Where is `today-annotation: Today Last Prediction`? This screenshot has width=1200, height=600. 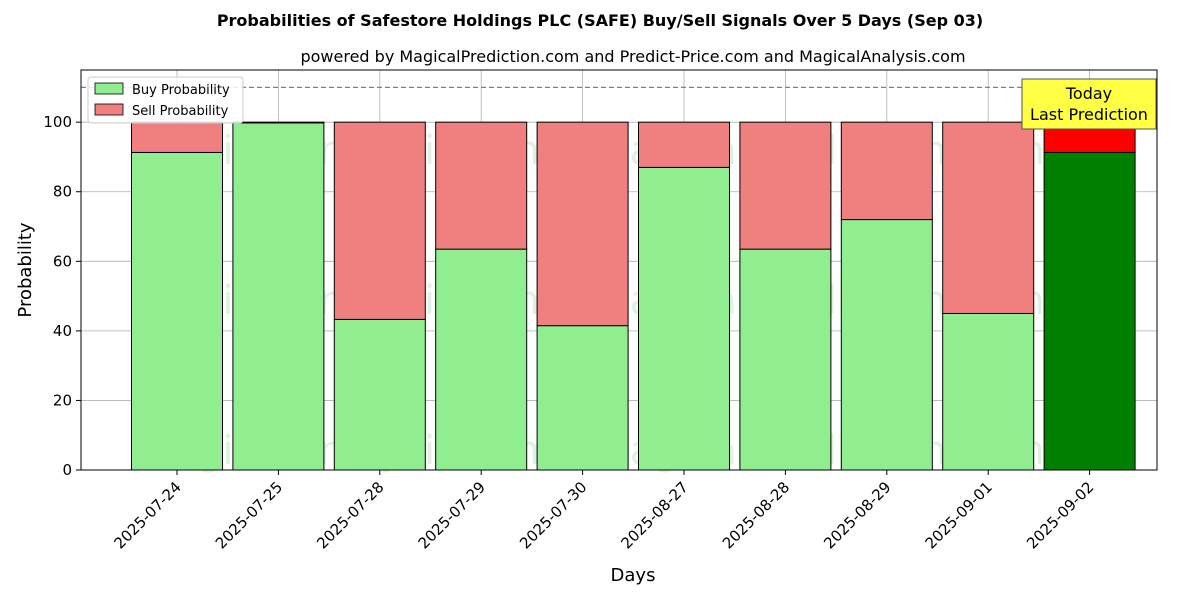
today-annotation: Today Last Prediction is located at coordinates (1089, 104).